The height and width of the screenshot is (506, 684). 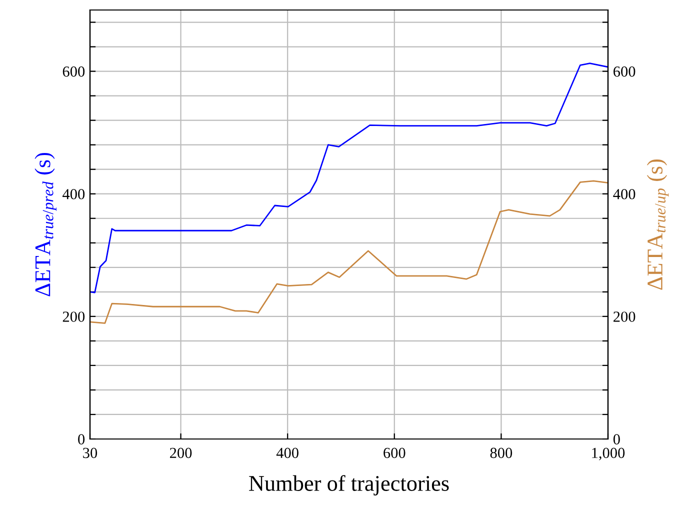 What do you see at coordinates (181, 453) in the screenshot?
I see `x-tick-label: 200` at bounding box center [181, 453].